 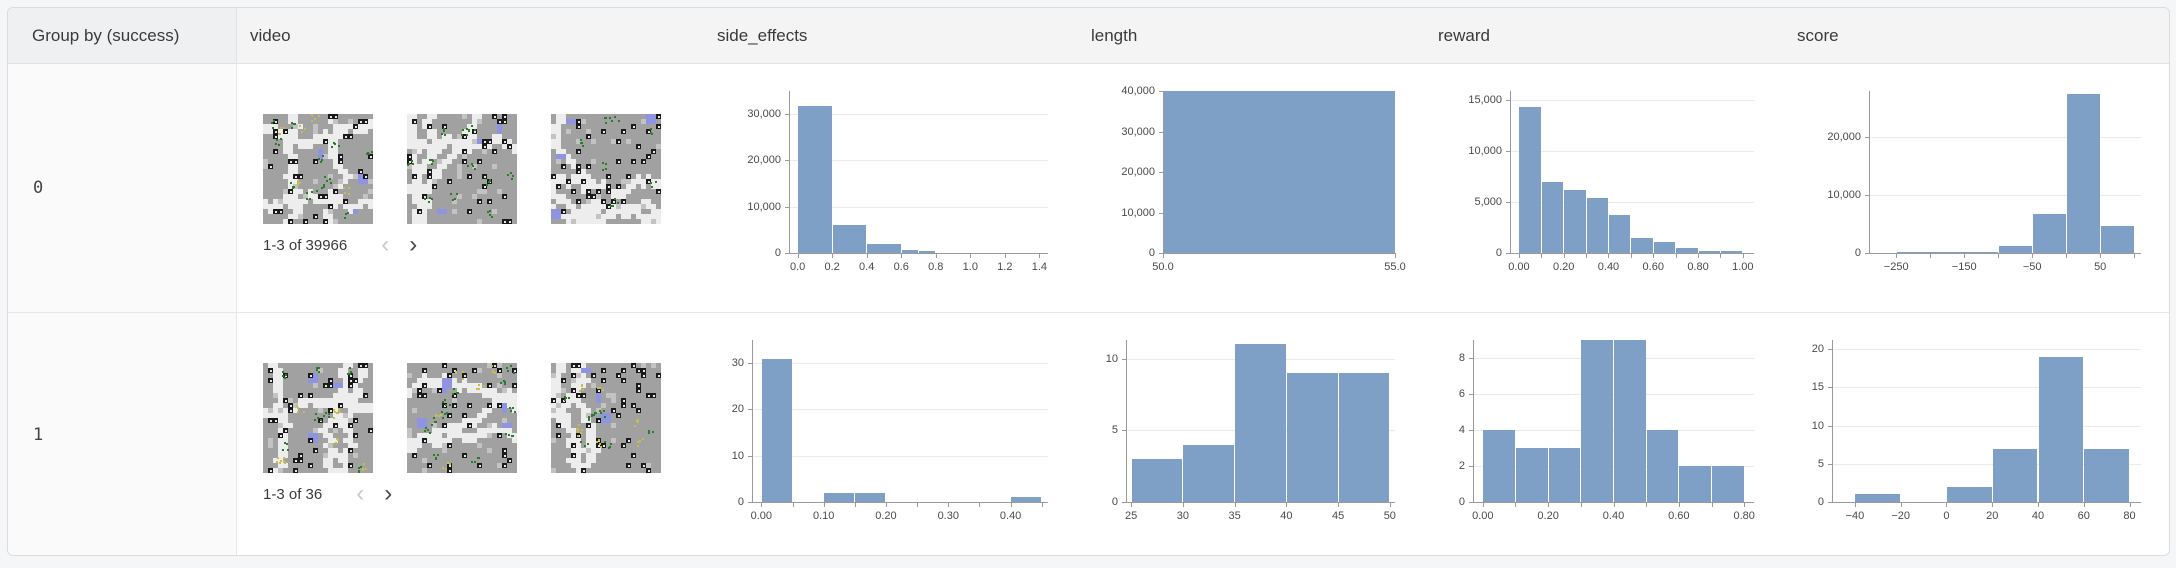 I want to click on column-header-length: length, so click(x=1114, y=35).